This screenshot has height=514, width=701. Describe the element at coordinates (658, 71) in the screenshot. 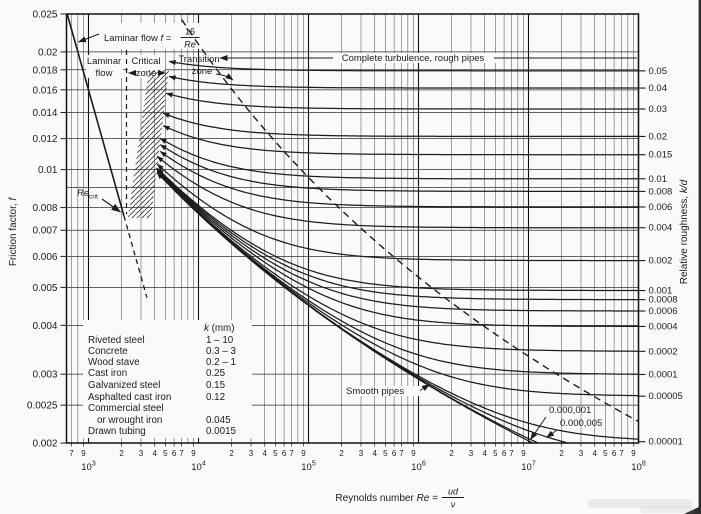

I see `y-right-tick-label: 0.05` at that location.